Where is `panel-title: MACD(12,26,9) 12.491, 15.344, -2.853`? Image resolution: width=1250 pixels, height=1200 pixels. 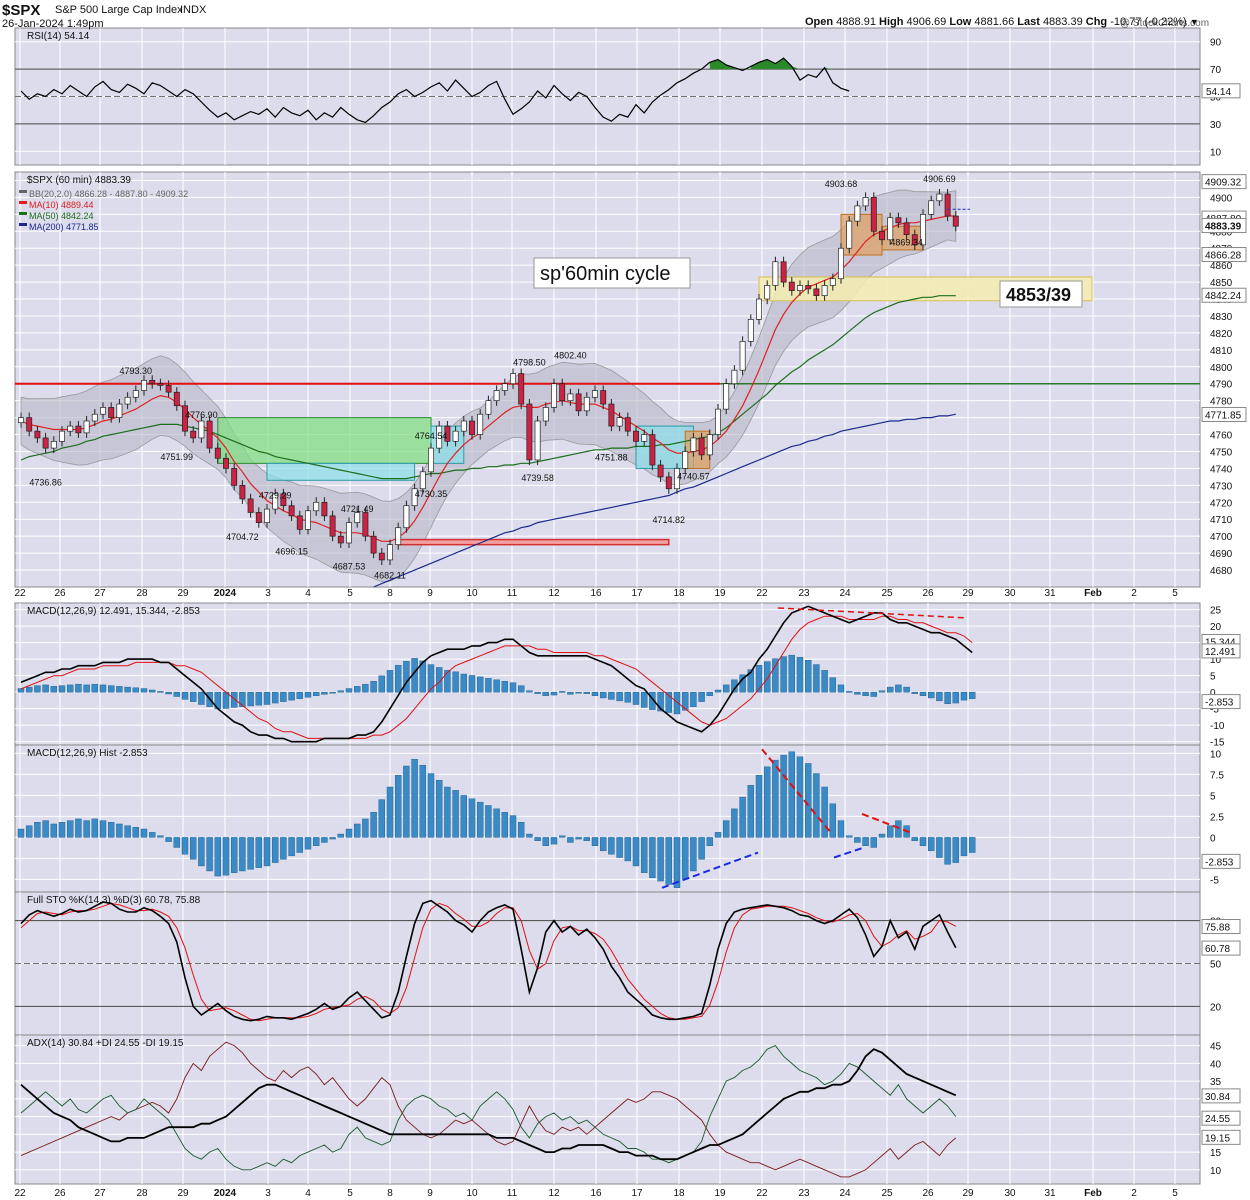
panel-title: MACD(12,26,9) 12.491, 15.344, -2.853 is located at coordinates (113, 611).